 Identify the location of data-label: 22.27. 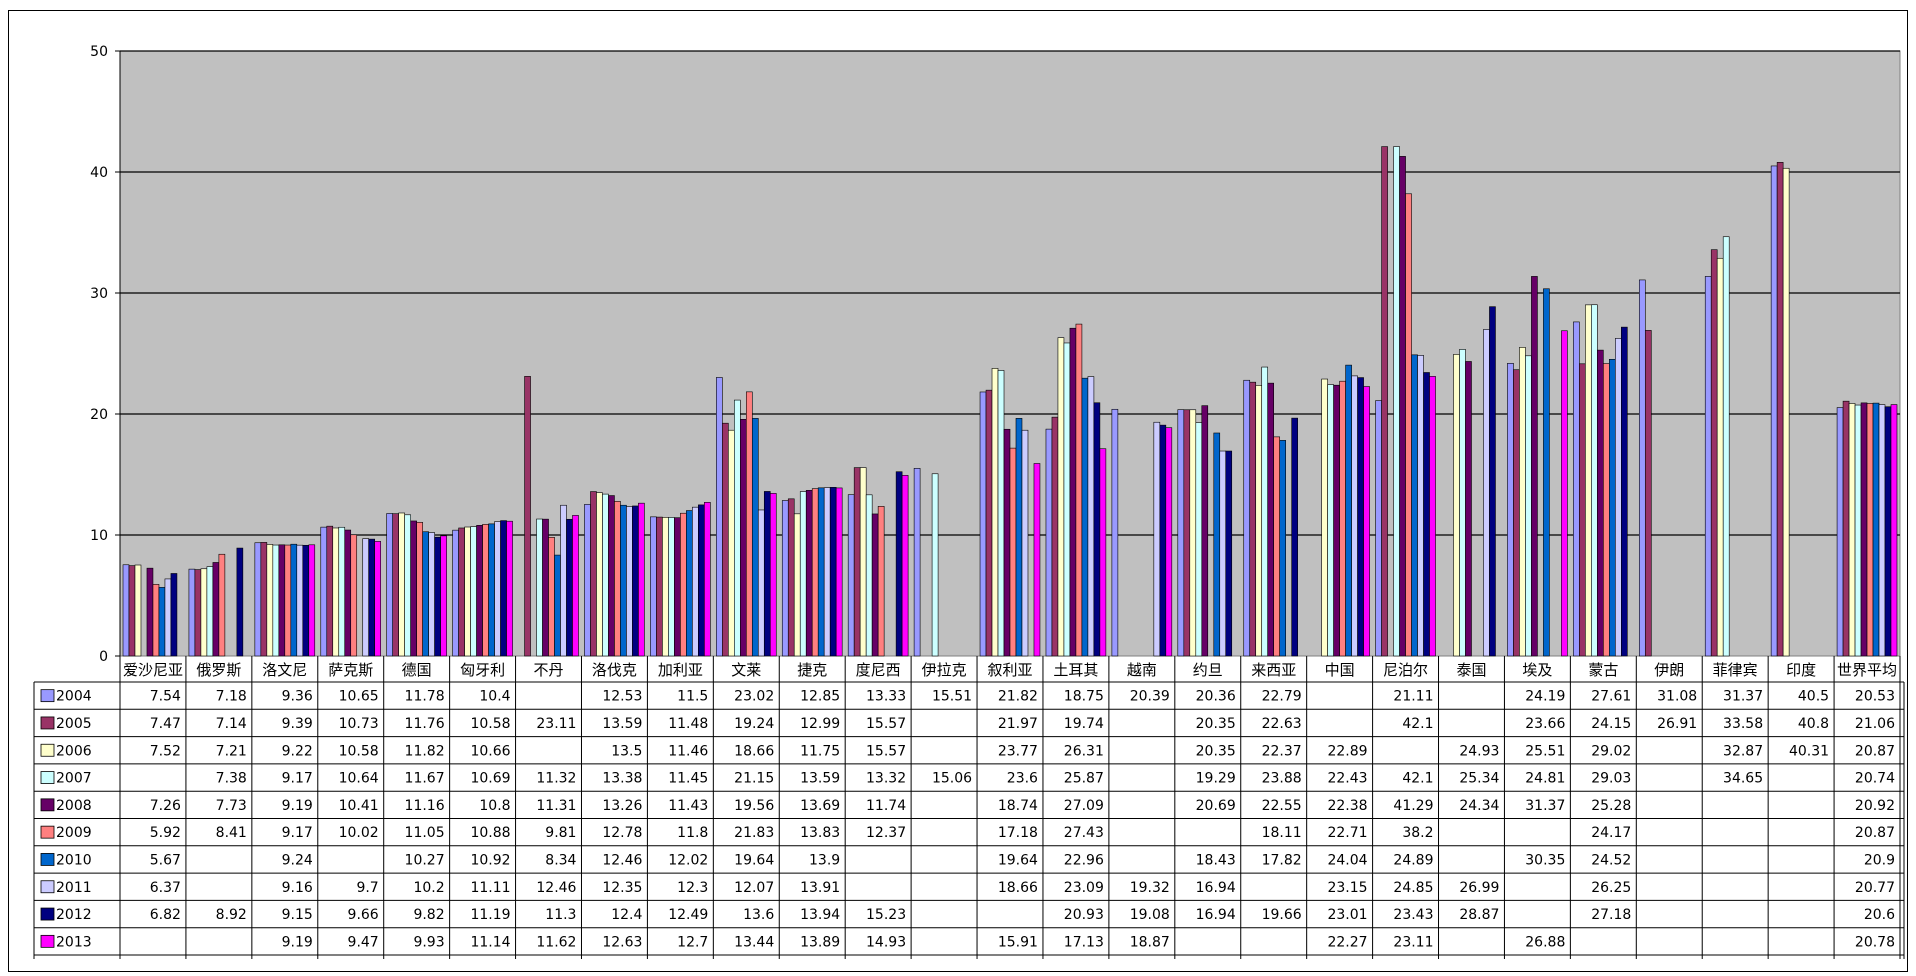
(1347, 942).